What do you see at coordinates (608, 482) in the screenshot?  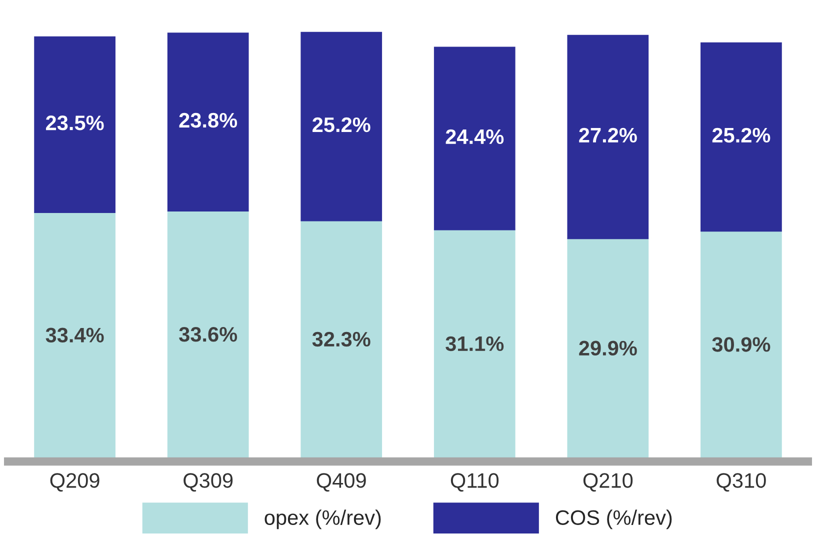 I see `x-tick-label: Q210` at bounding box center [608, 482].